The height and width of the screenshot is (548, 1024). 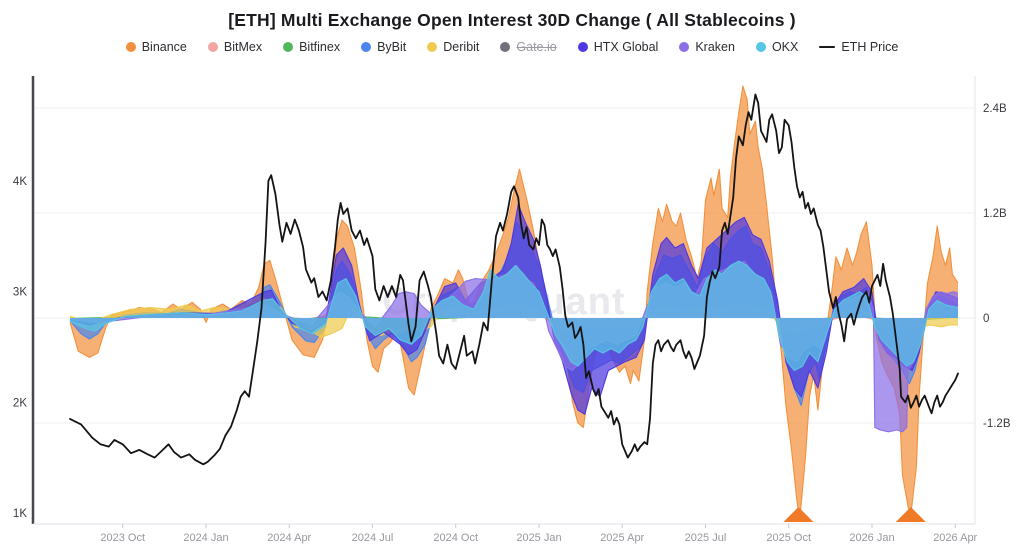 I want to click on x-tick-label: 2025 Jul, so click(x=706, y=538).